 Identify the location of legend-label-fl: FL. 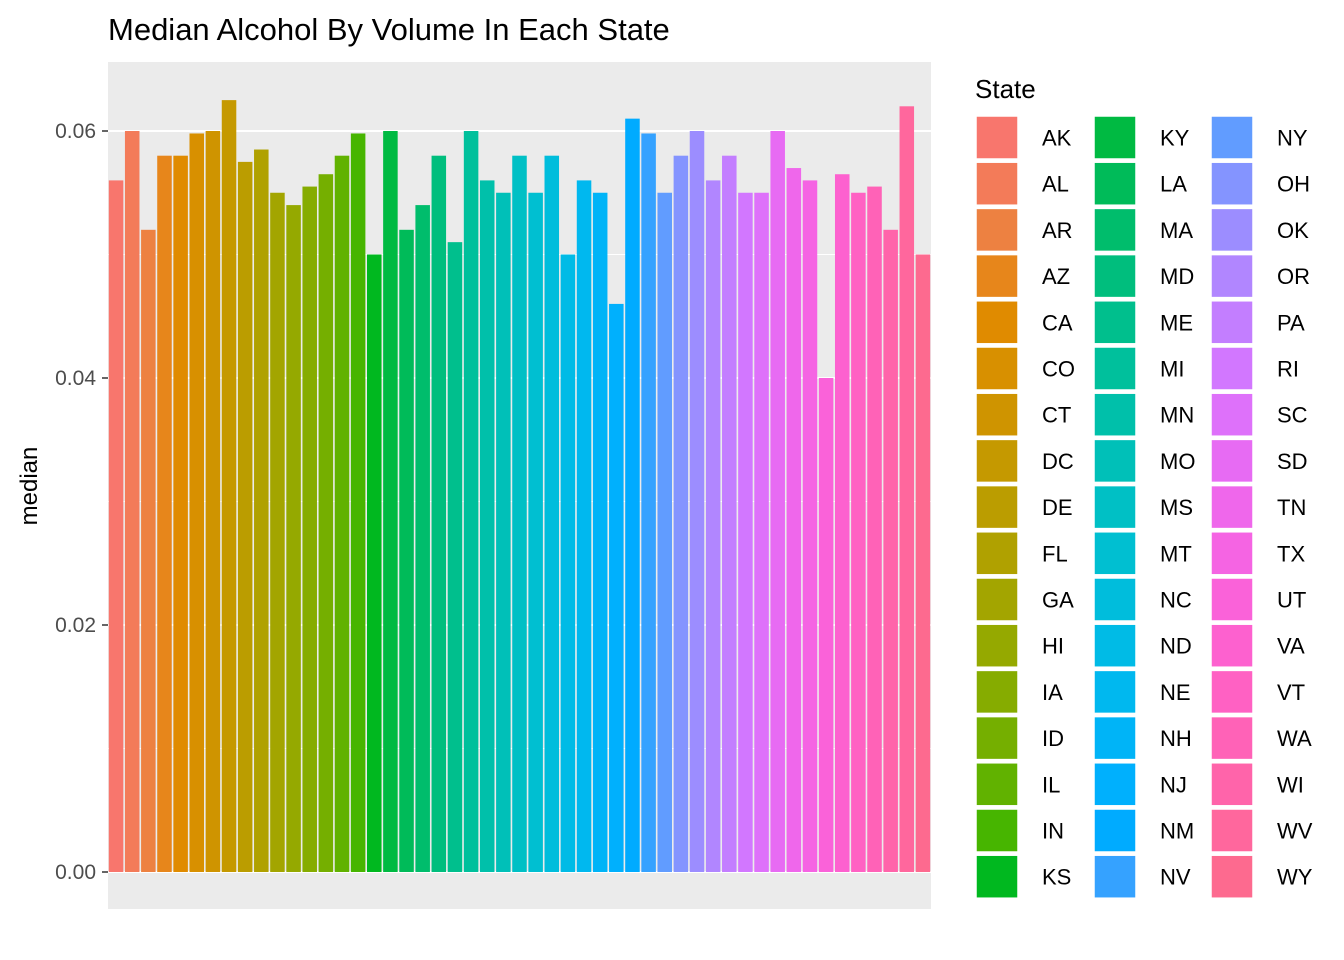
(1055, 553).